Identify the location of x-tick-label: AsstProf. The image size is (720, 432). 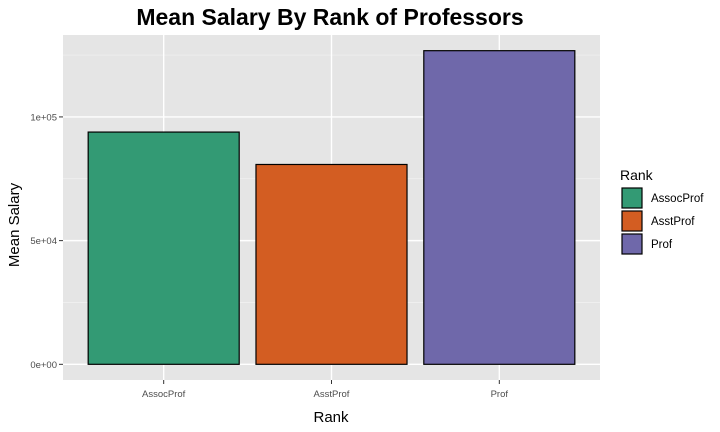
(332, 394).